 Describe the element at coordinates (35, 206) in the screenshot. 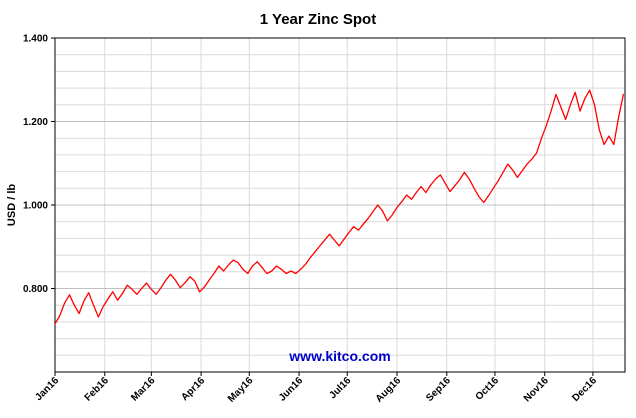

I see `y-tick-label: 1.000` at that location.